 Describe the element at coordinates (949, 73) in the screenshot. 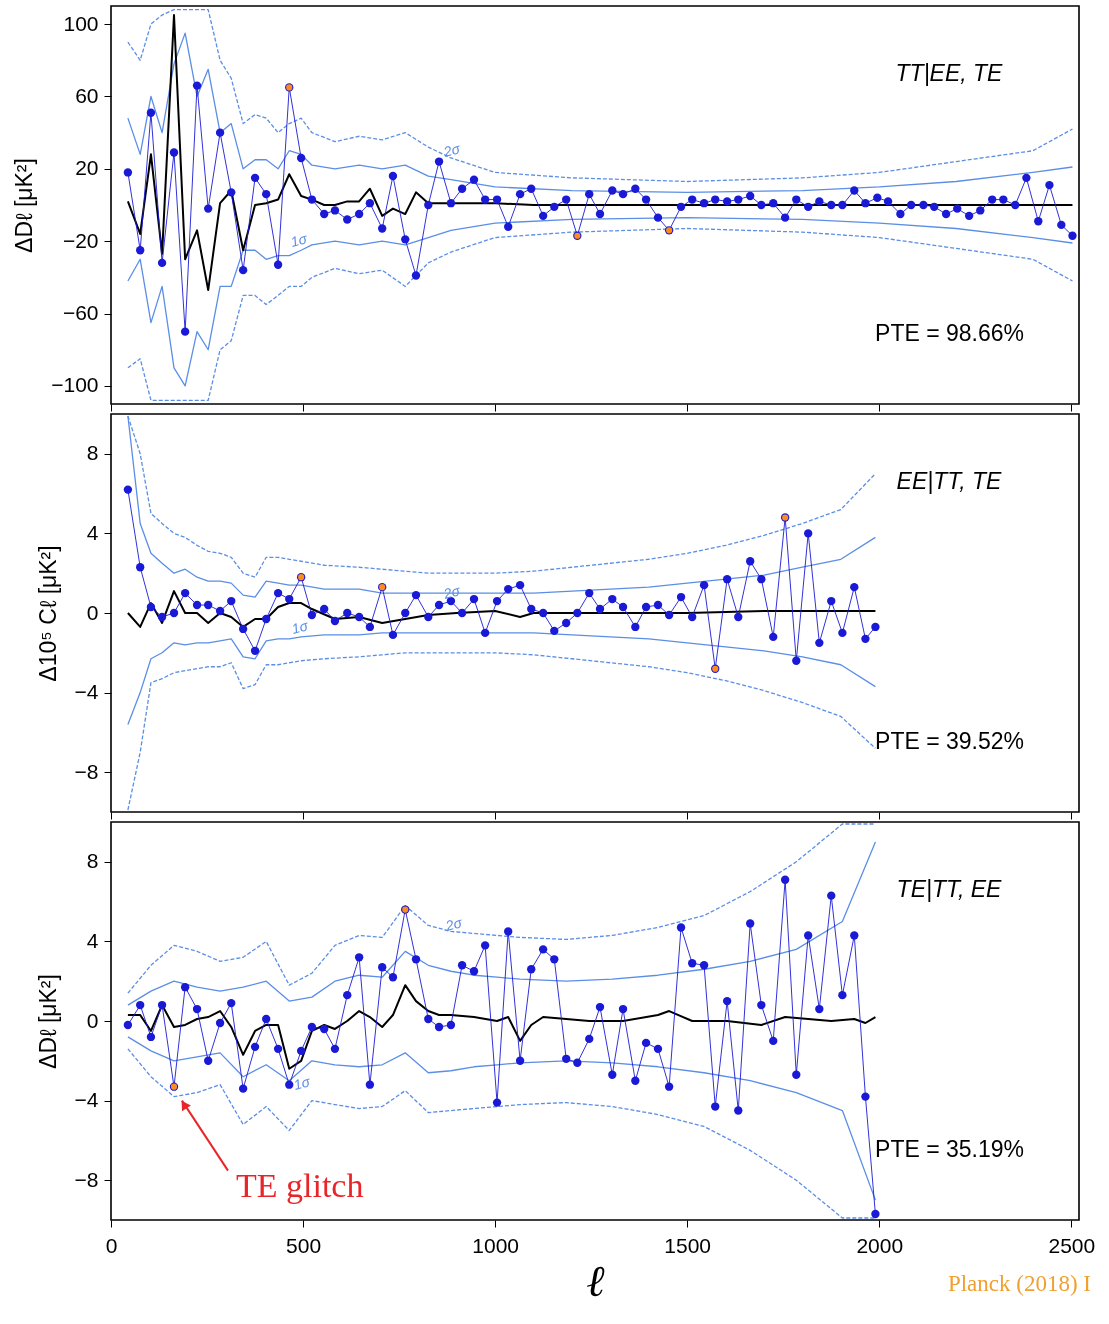

I see `annotation: TT|EE, TE` at that location.